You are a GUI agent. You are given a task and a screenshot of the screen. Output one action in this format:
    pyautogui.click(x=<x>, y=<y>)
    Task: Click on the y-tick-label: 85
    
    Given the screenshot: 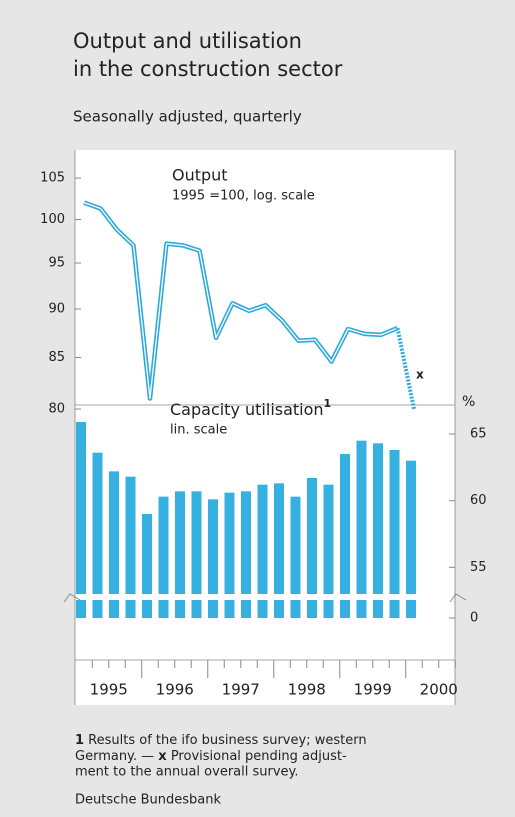 What is the action you would take?
    pyautogui.click(x=56, y=357)
    